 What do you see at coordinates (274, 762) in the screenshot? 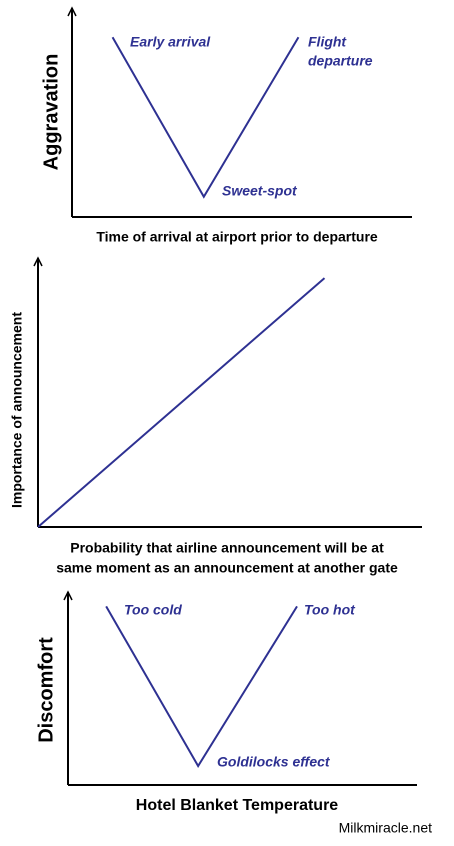
I see `annotation: Goldilocks effect` at bounding box center [274, 762].